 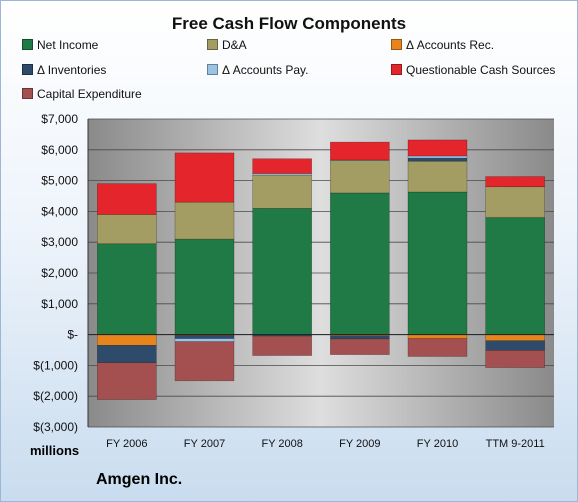 What do you see at coordinates (59, 150) in the screenshot?
I see `y-tick-label: $6,000` at bounding box center [59, 150].